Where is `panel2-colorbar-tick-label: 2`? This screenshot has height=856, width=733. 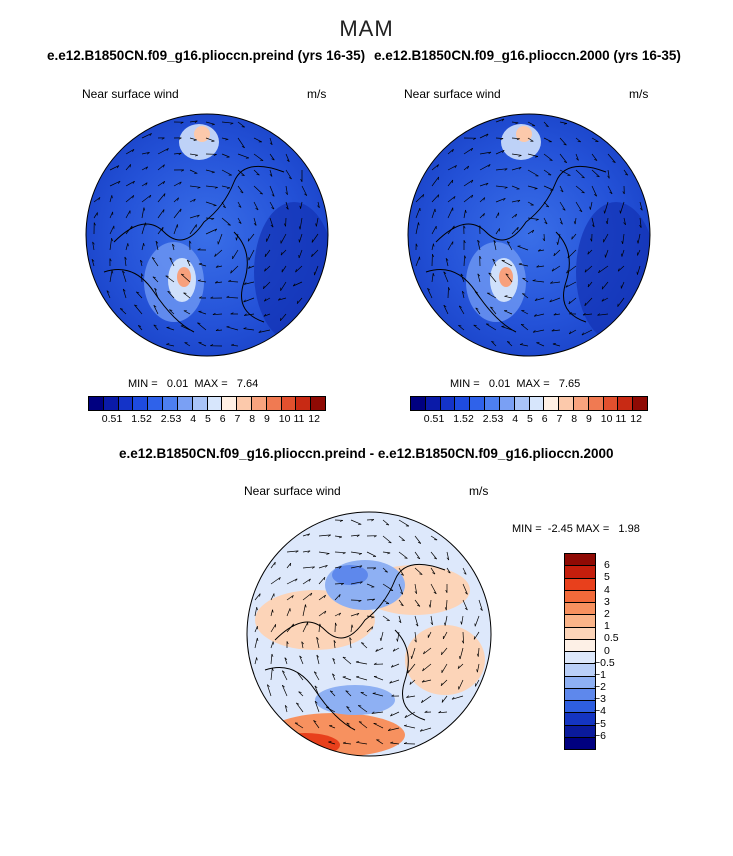 panel2-colorbar-tick-label: 2 is located at coordinates (471, 419).